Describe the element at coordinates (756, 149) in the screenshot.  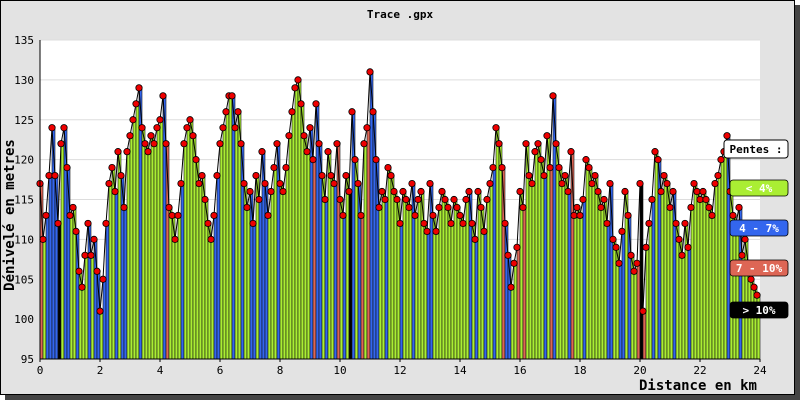
I see `legend-title-box` at that location.